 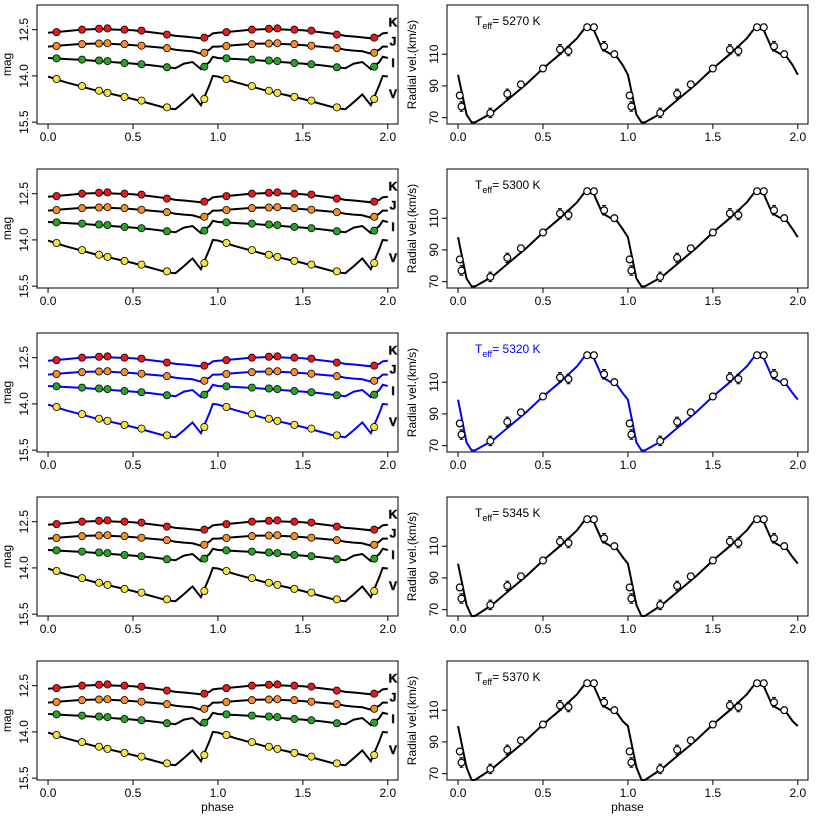 I want to click on title-part: = 5300 K, so click(x=516, y=185).